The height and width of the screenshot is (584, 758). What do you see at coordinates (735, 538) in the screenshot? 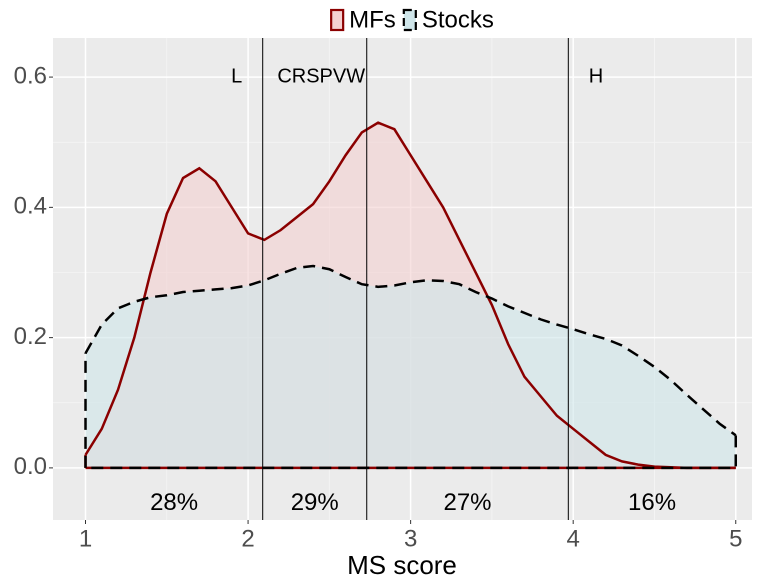
I see `x-tick-label: 5` at bounding box center [735, 538].